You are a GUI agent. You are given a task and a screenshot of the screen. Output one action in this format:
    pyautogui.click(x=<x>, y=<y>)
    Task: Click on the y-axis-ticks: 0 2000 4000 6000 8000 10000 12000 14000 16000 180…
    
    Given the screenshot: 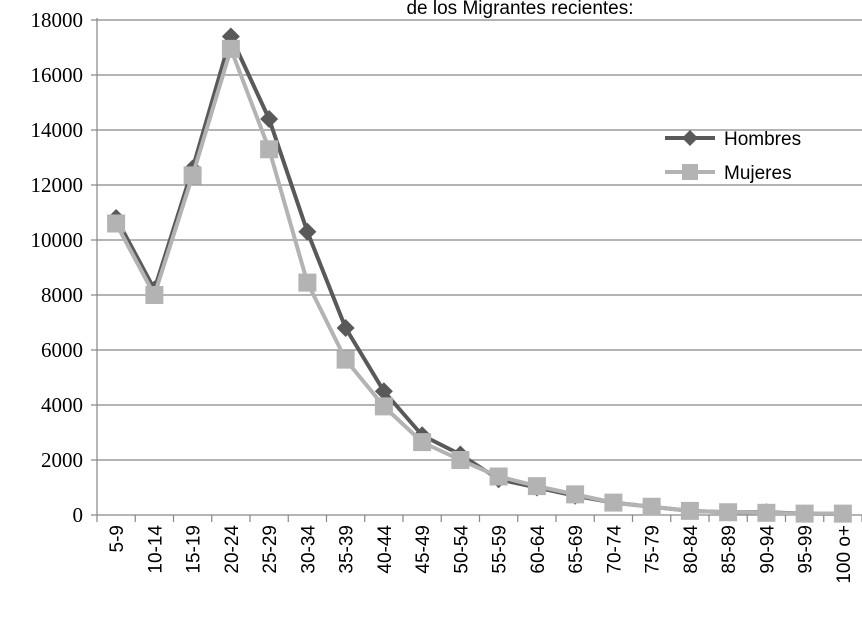 What is the action you would take?
    pyautogui.click(x=64, y=267)
    